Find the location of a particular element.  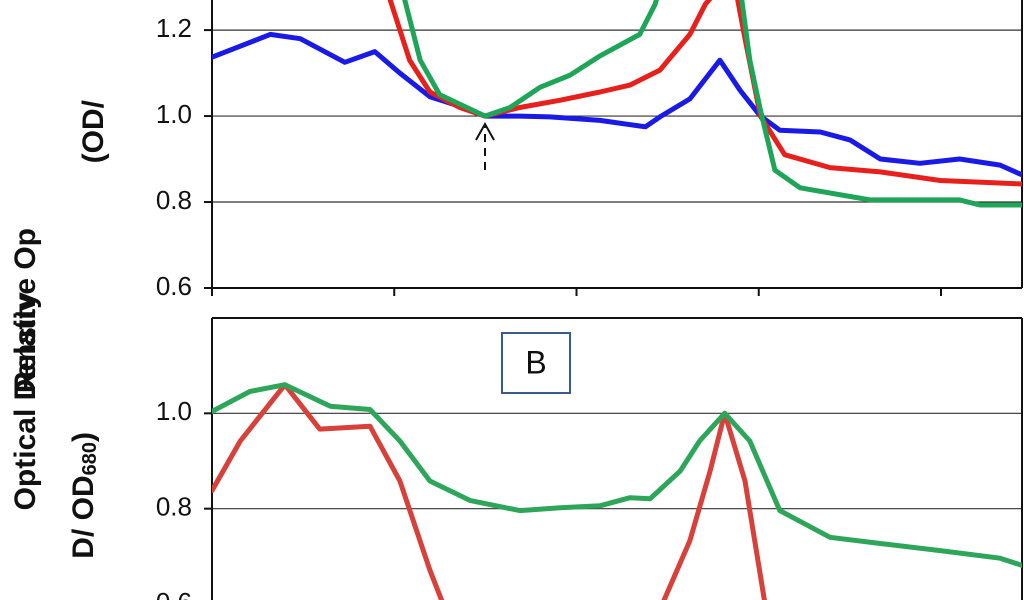

arrow-annotation is located at coordinates (485, 145).